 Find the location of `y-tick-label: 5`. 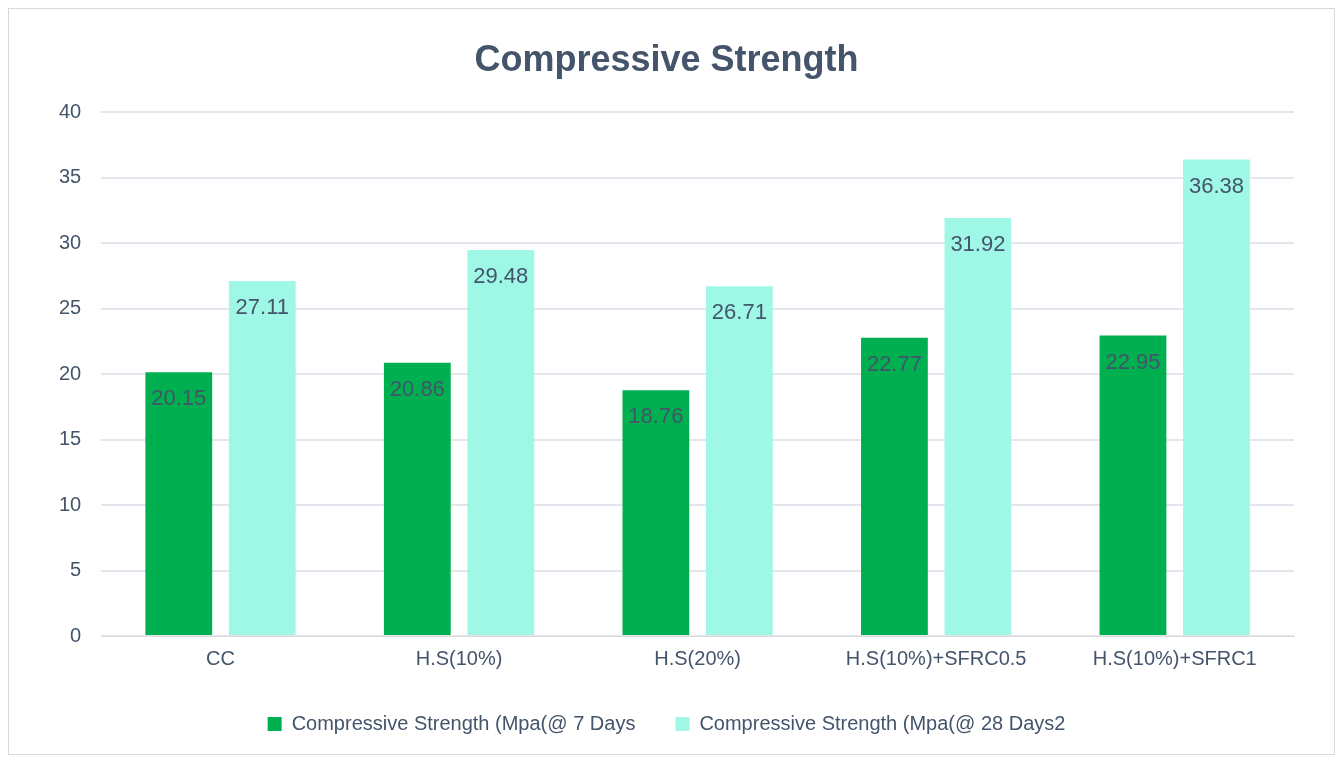

y-tick-label: 5 is located at coordinates (76, 569).